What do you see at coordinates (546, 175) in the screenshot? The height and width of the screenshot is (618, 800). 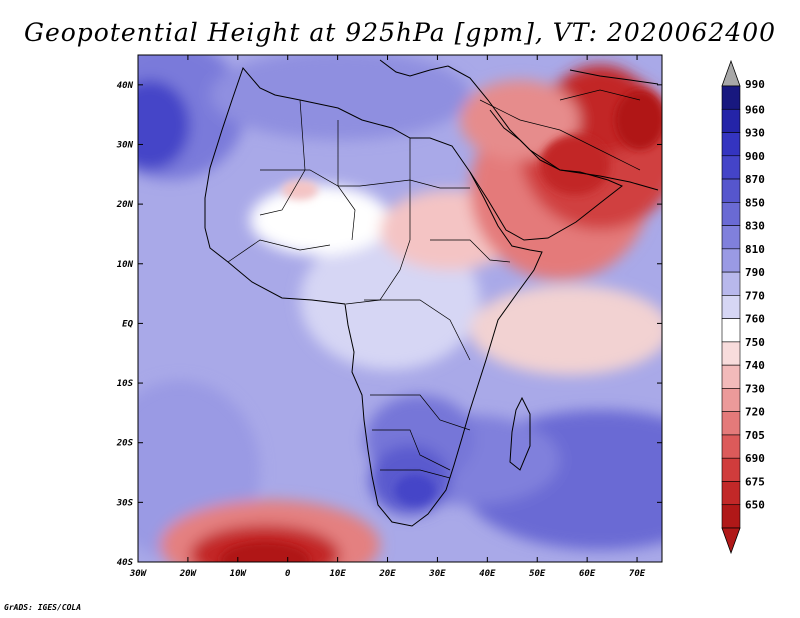 I see `arabia-coastline` at bounding box center [546, 175].